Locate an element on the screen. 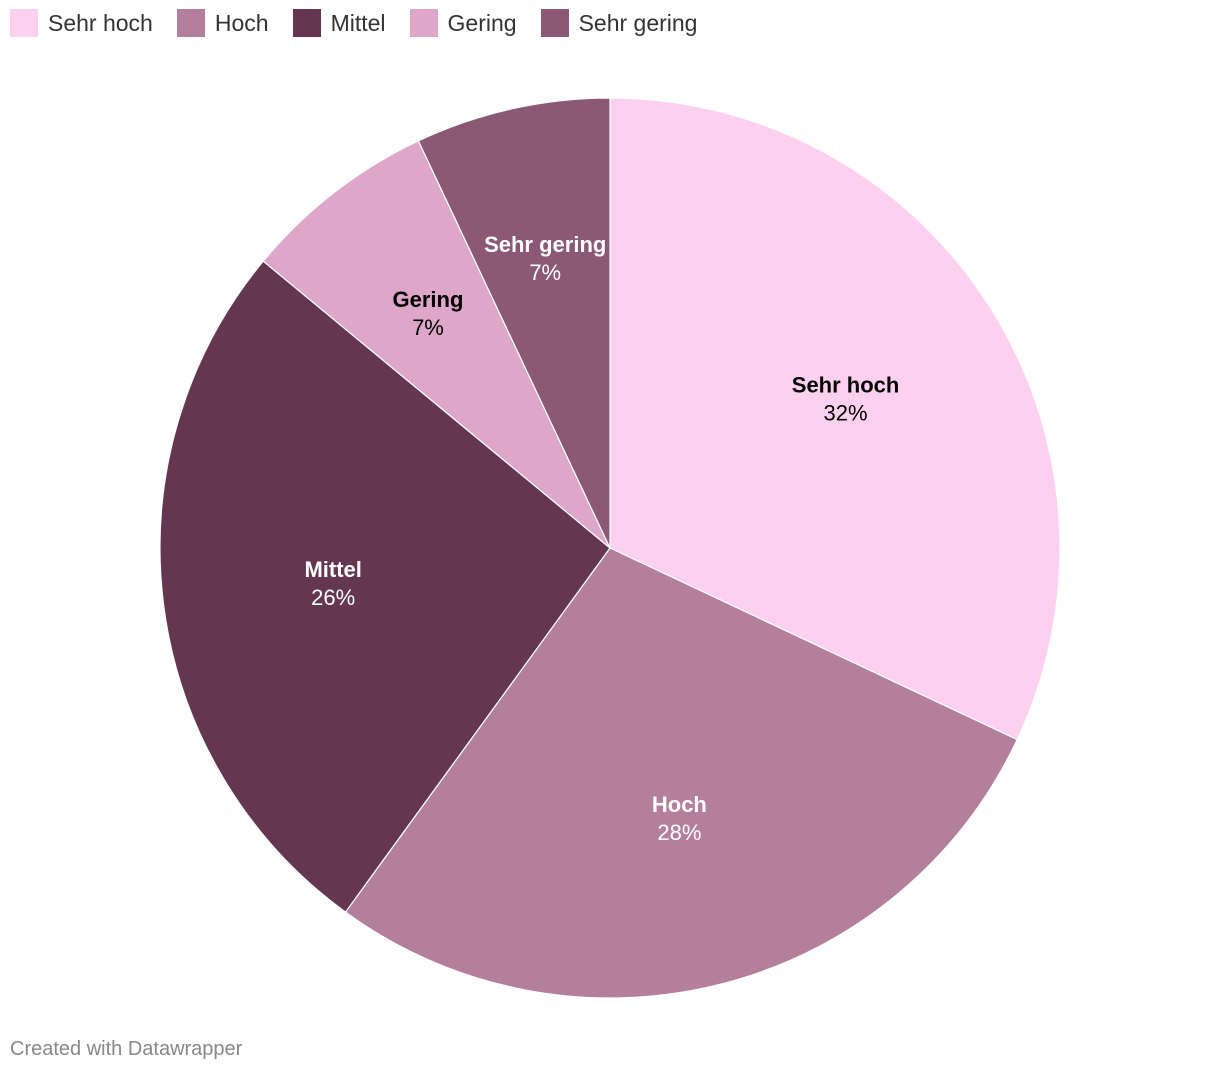  legend-item-mittel: Mittel is located at coordinates (339, 23).